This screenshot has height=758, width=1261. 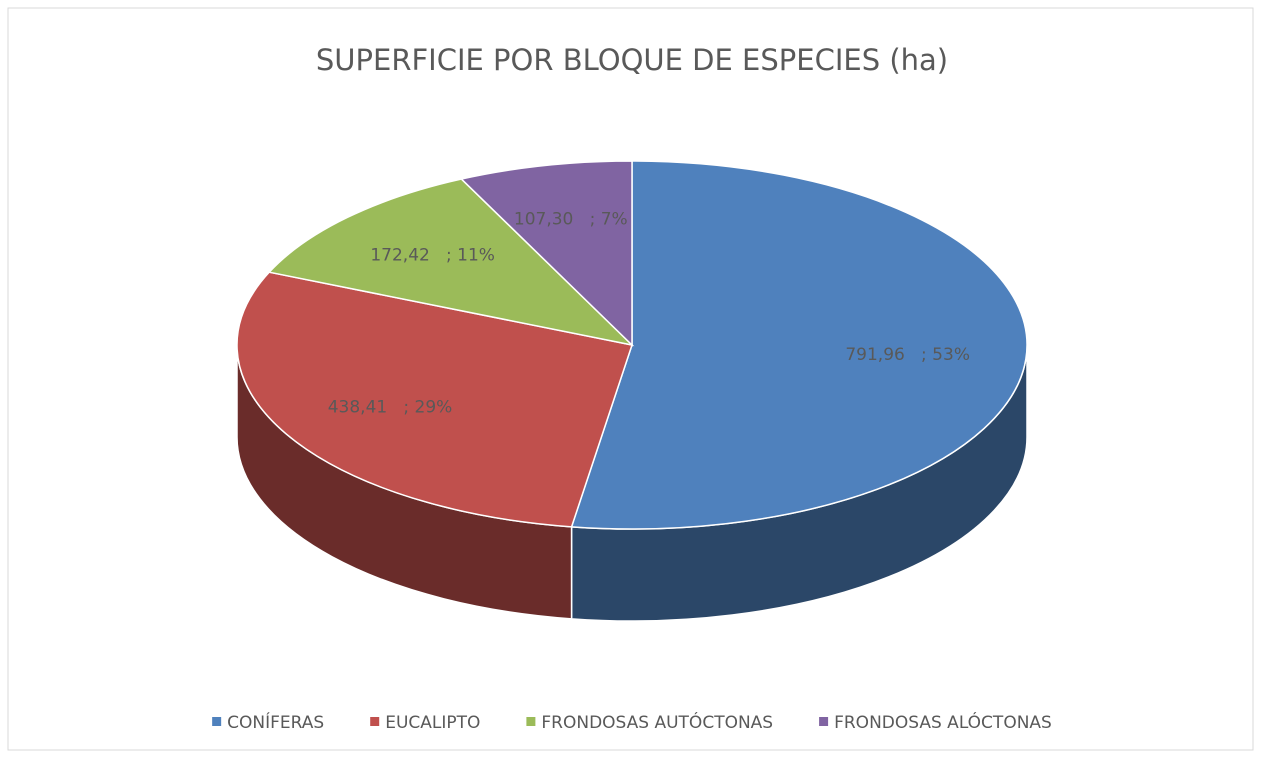 I want to click on chart-title: SUPERFICIE POR BLOQUE DE ESPECIES (ha), so click(x=632, y=60).